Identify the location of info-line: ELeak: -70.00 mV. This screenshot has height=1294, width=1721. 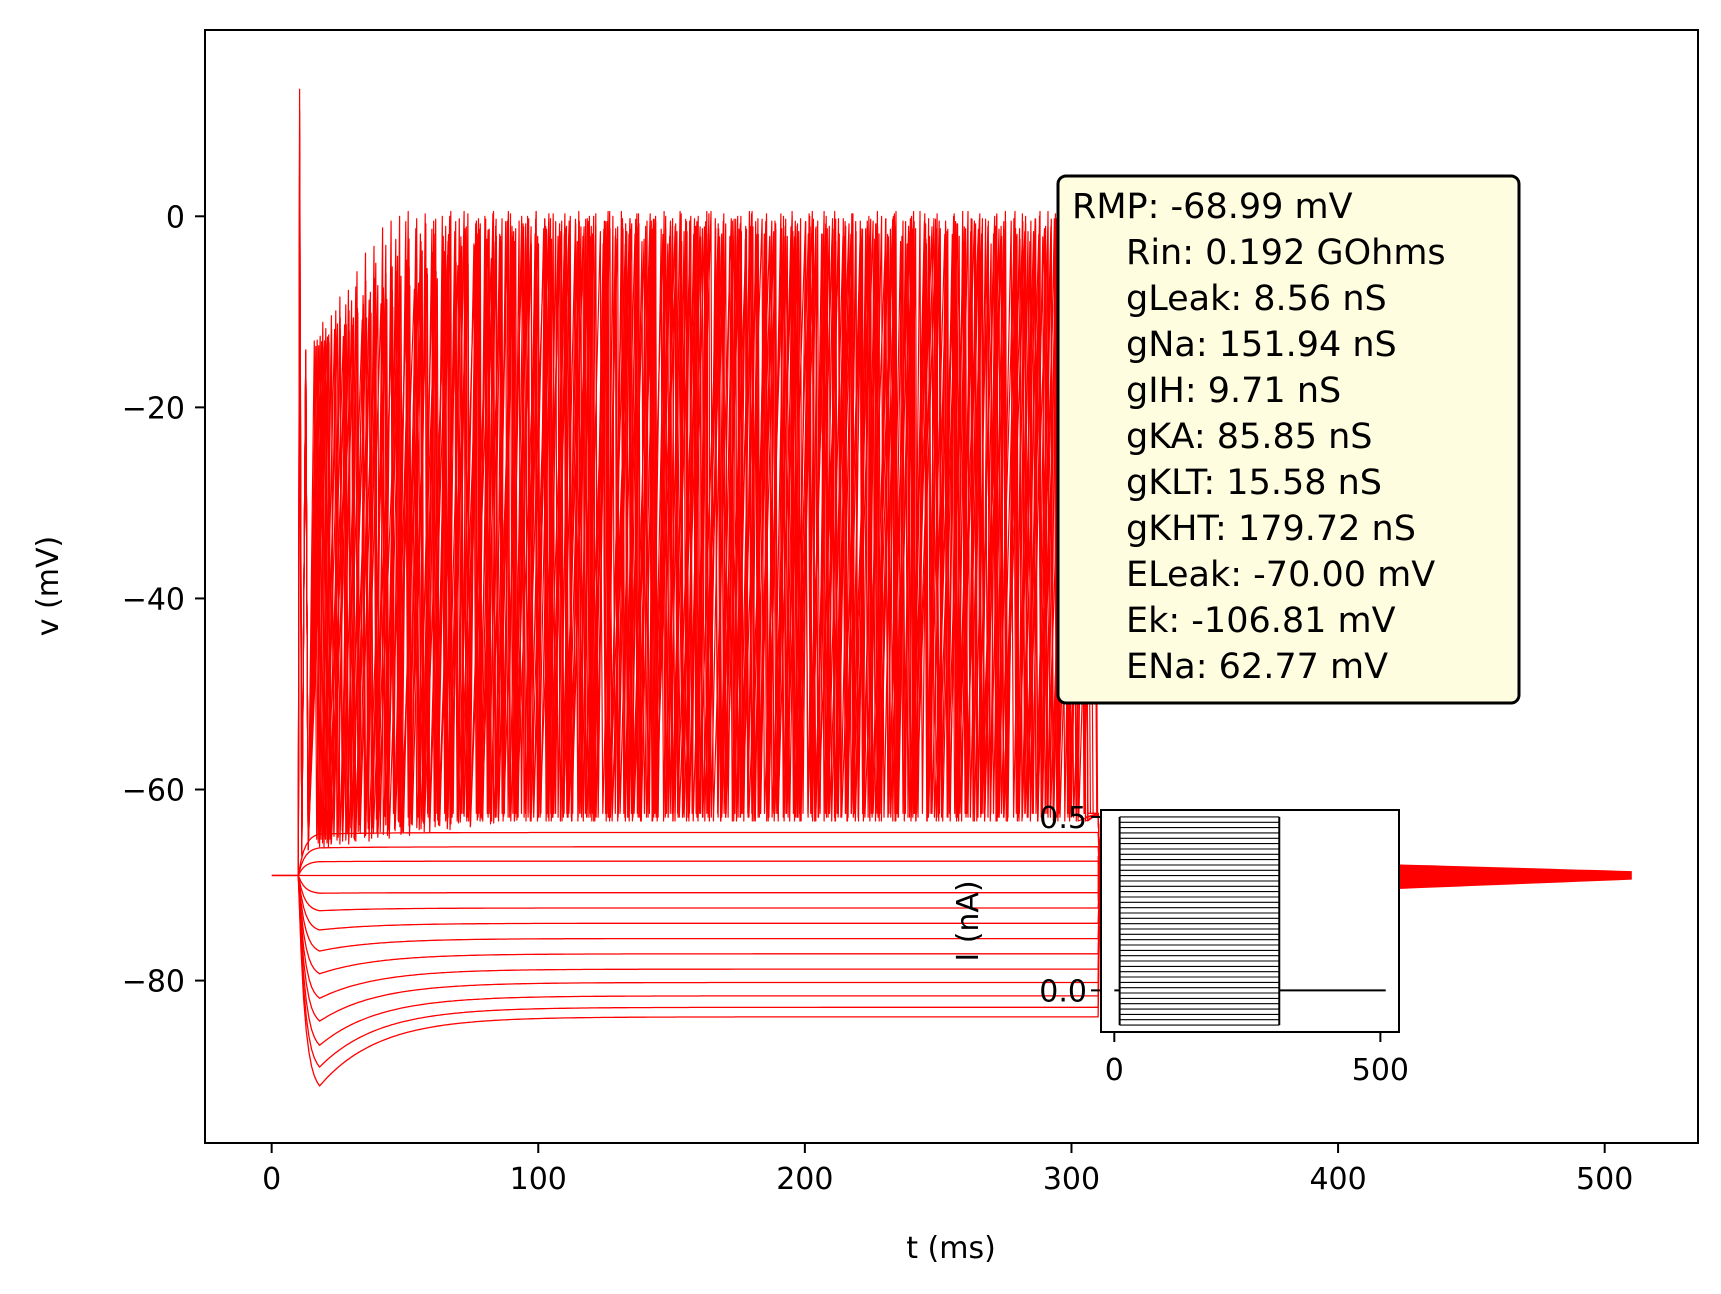
(1280, 575).